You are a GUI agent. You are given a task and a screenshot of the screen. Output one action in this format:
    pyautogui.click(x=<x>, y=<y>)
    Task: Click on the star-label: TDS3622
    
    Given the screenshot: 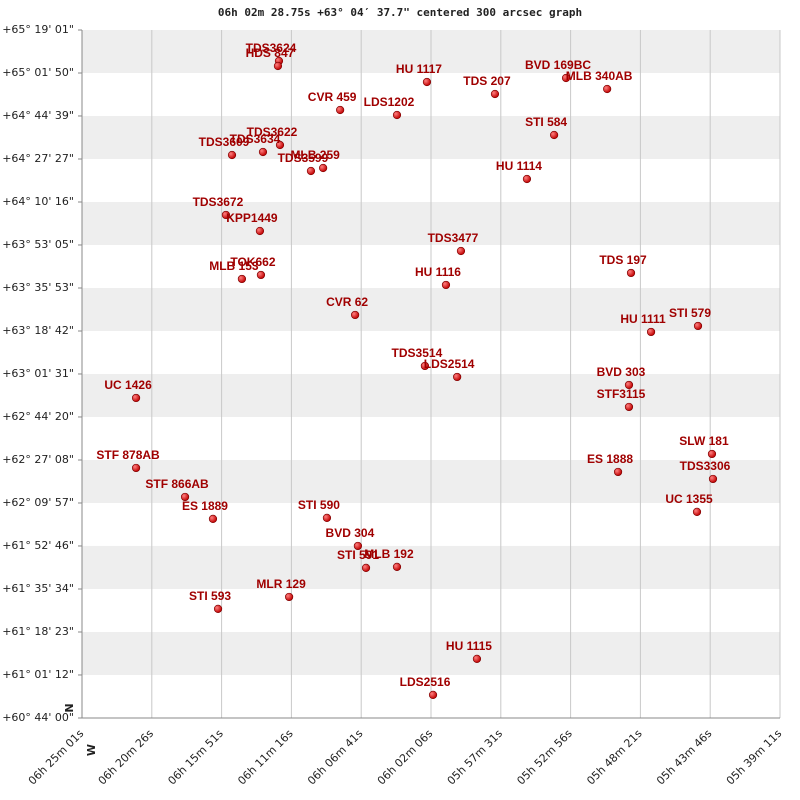 What is the action you would take?
    pyautogui.click(x=272, y=132)
    